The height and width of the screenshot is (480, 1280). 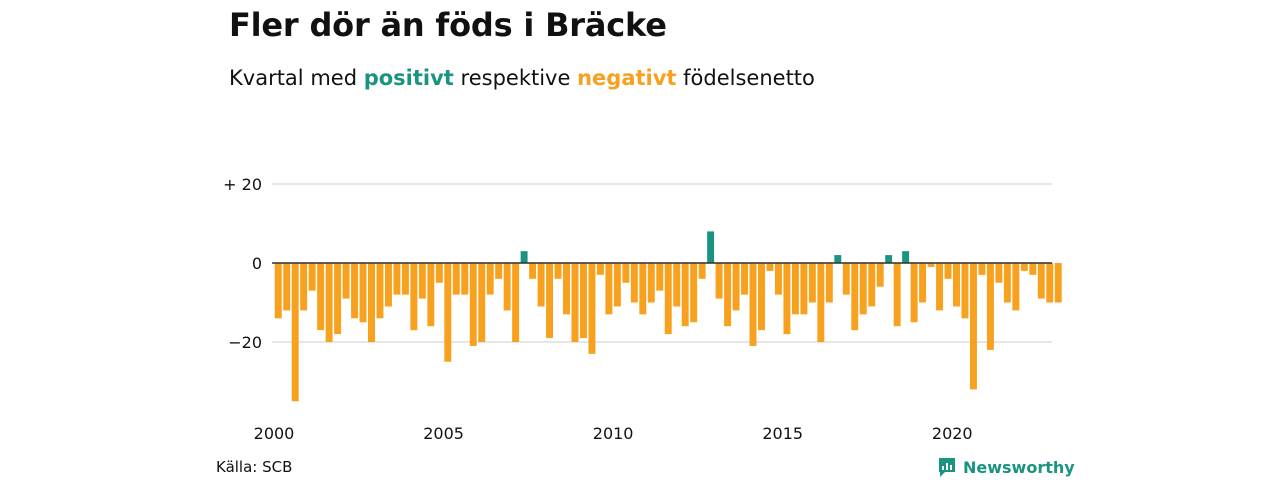 What do you see at coordinates (245, 342) in the screenshot?
I see `y-tick-label: −20` at bounding box center [245, 342].